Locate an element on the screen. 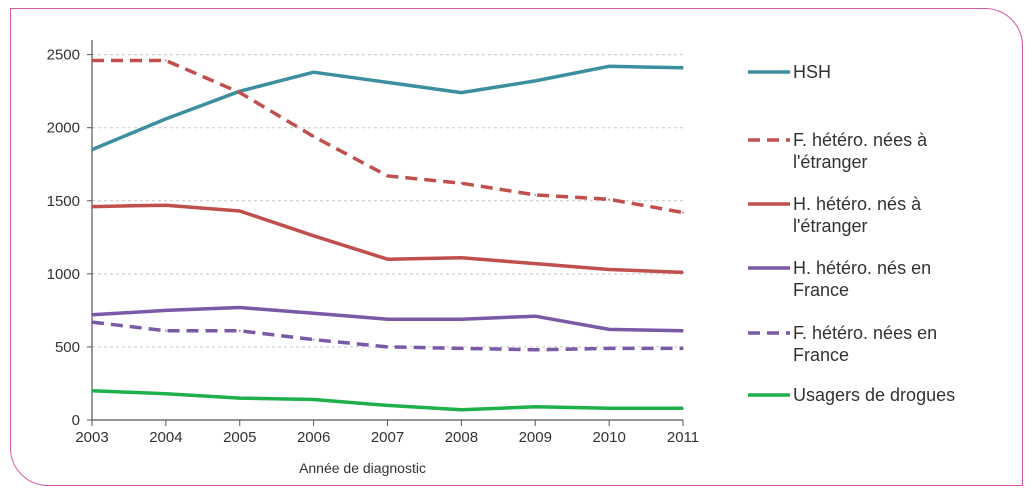 The height and width of the screenshot is (491, 1035). y-tick-labels: 0 500 1000 1500 2000 2500 is located at coordinates (63, 238).